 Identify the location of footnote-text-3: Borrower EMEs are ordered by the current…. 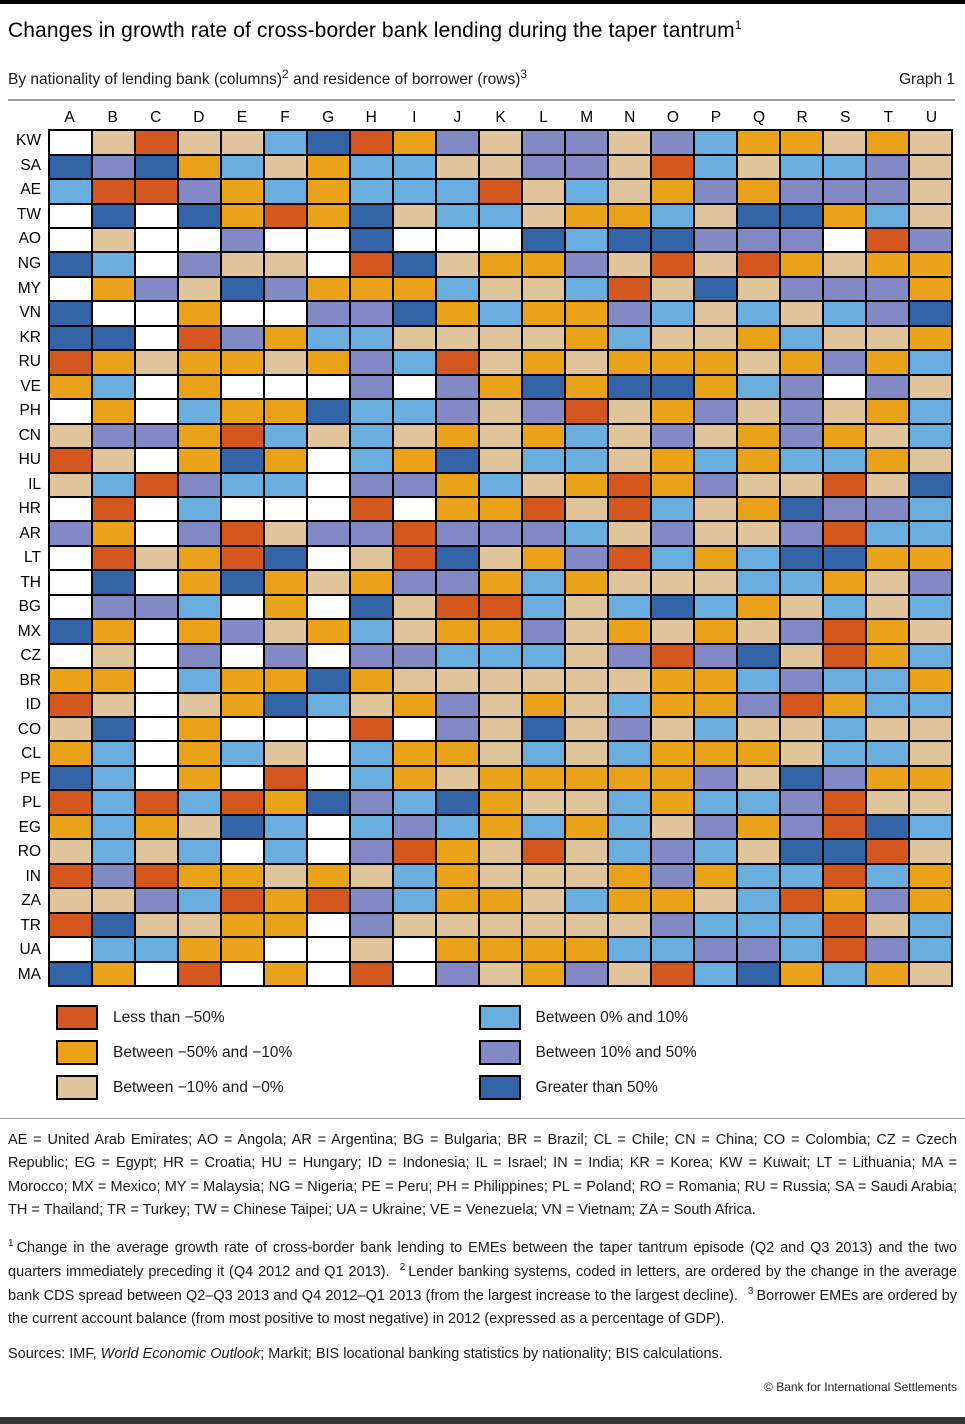
(482, 1307).